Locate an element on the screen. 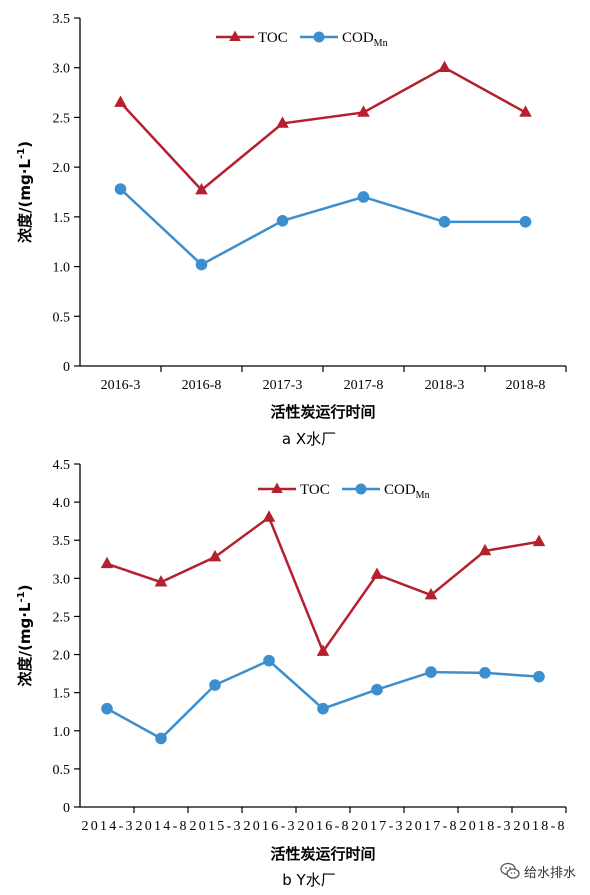  watermark: 给水排水 is located at coordinates (538, 871).